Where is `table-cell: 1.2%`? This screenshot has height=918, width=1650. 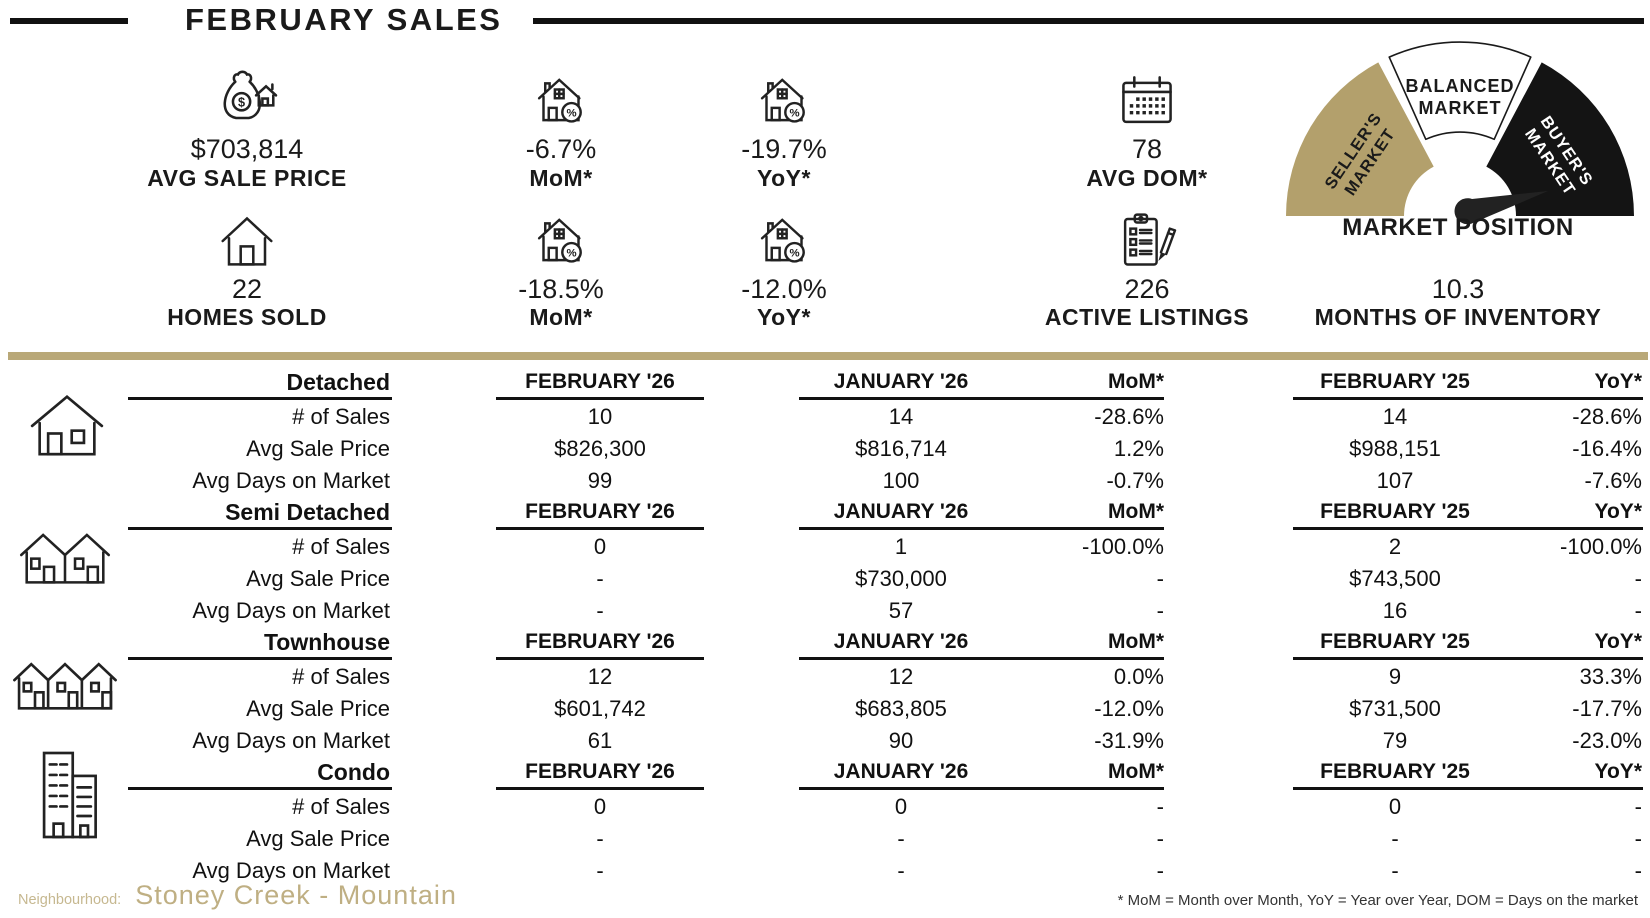 table-cell: 1.2% is located at coordinates (1138, 448).